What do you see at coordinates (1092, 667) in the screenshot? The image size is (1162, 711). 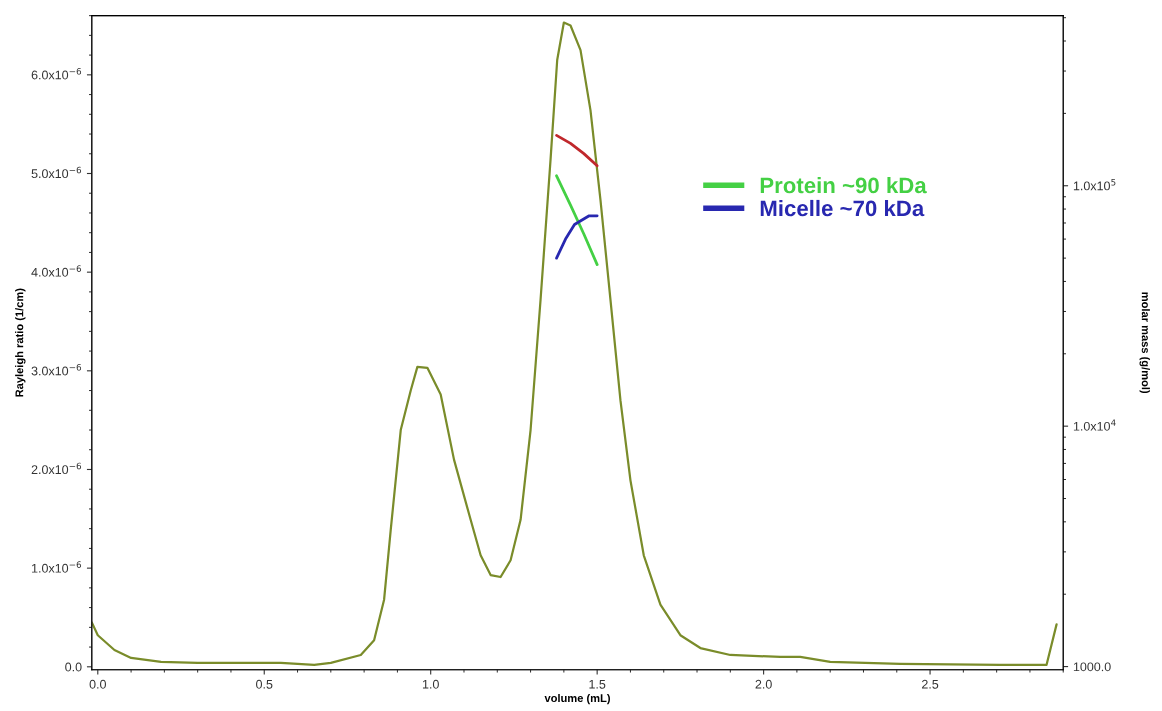 I see `y2-tick-label: 1000.0` at bounding box center [1092, 667].